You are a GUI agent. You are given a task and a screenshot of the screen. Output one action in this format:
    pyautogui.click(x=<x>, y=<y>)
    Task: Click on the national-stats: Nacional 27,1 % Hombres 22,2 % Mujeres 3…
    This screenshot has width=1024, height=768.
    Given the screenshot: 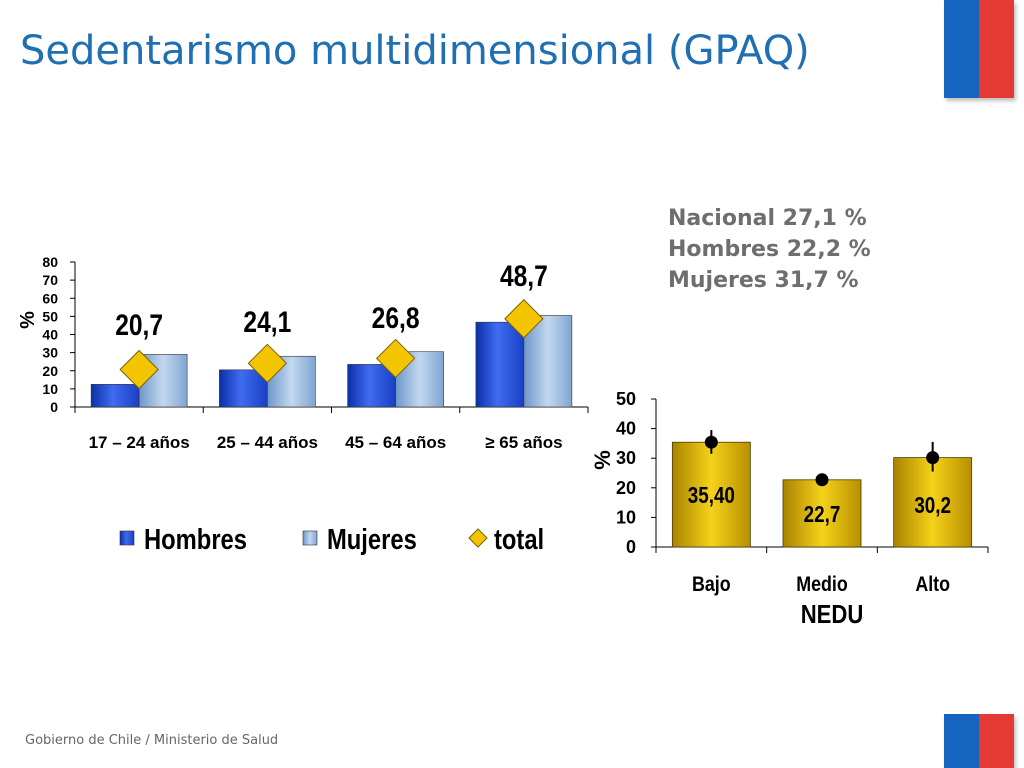 What is the action you would take?
    pyautogui.click(x=803, y=249)
    